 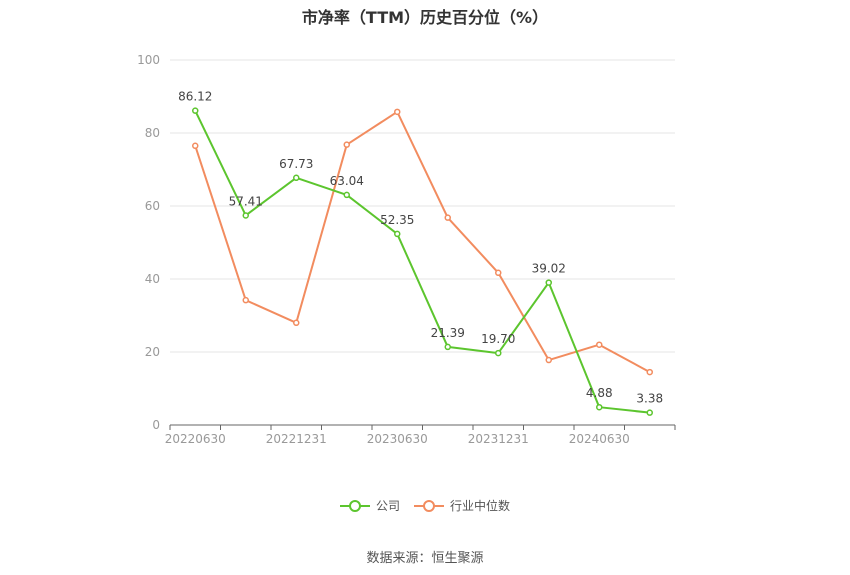 I want to click on data-source: 数据来源：恒生聚源, so click(x=425, y=558).